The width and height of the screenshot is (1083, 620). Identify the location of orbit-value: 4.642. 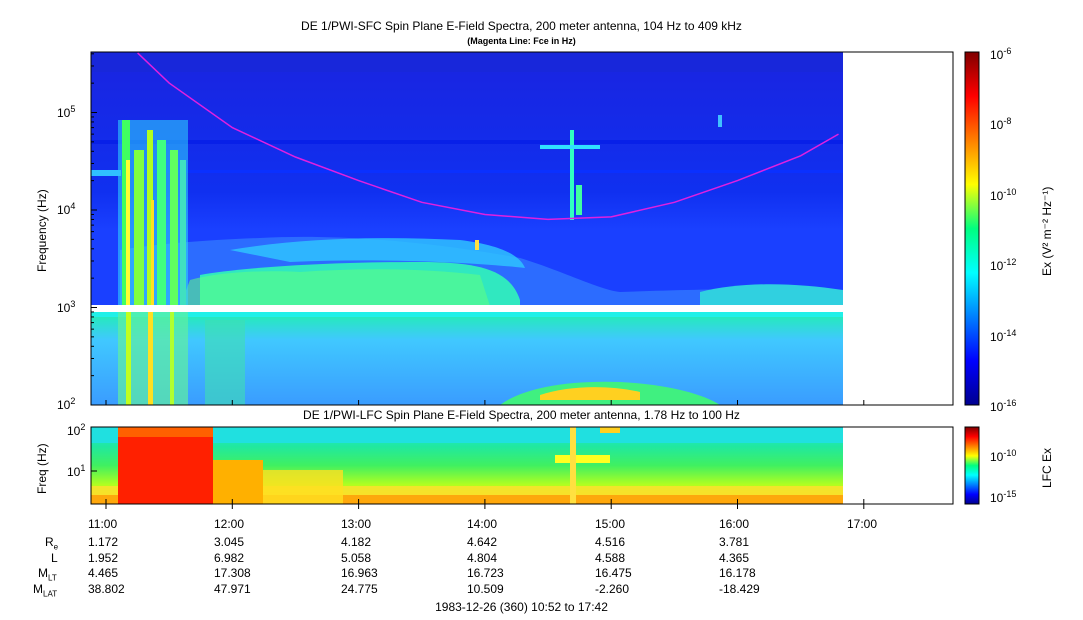
(482, 542).